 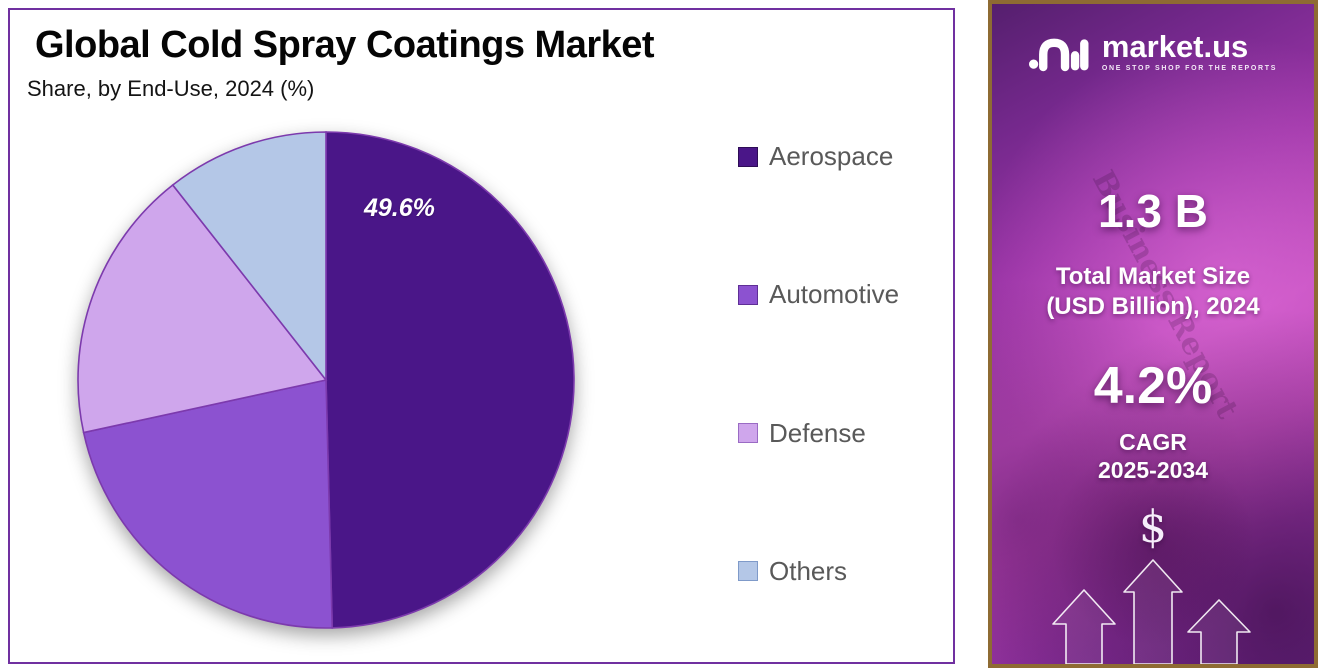 I want to click on legend-label-defense: Defense, so click(x=817, y=432).